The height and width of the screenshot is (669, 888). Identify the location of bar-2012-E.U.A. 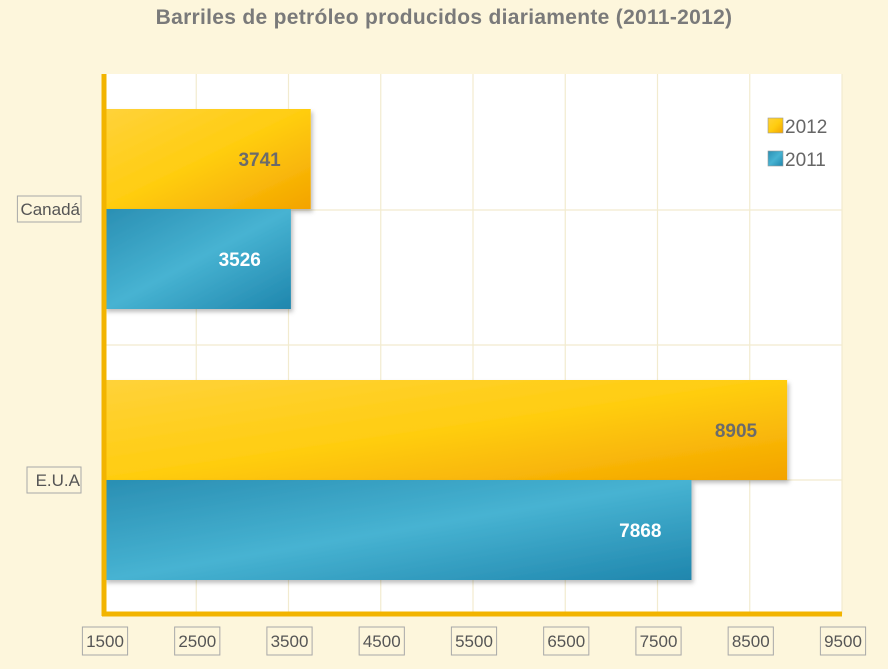
(446, 430).